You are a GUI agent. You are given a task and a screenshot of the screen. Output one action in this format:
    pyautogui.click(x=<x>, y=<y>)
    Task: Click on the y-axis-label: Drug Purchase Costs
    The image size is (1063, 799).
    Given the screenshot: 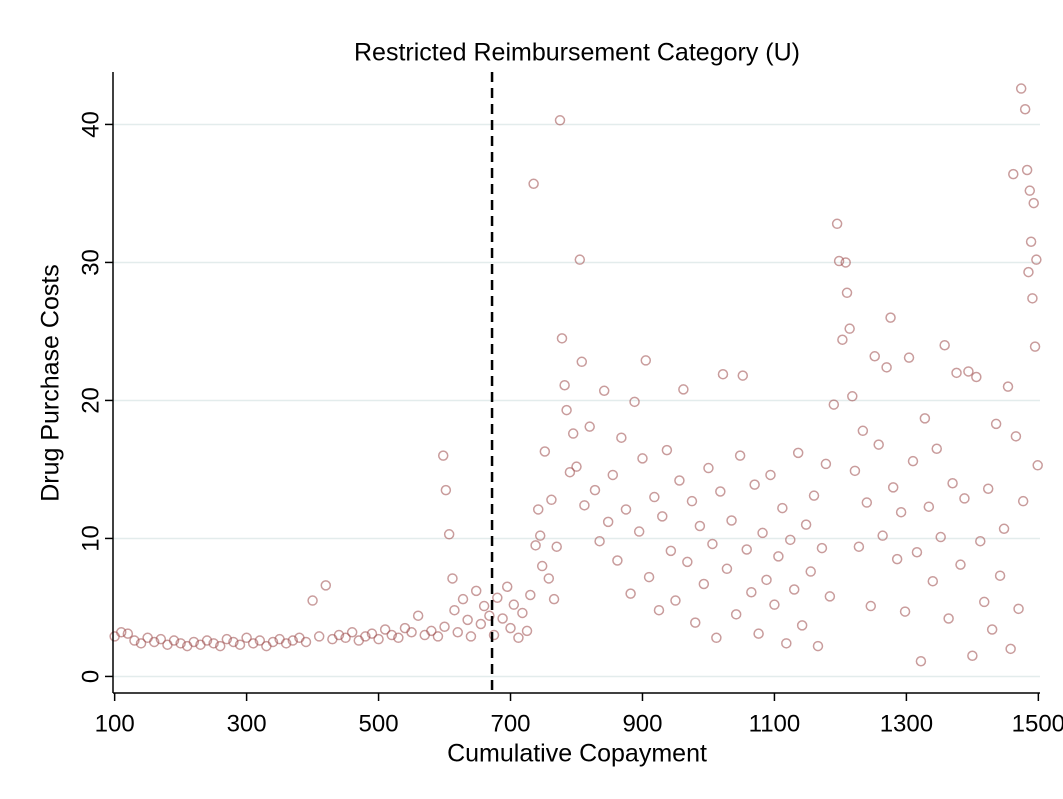 What is the action you would take?
    pyautogui.click(x=51, y=383)
    